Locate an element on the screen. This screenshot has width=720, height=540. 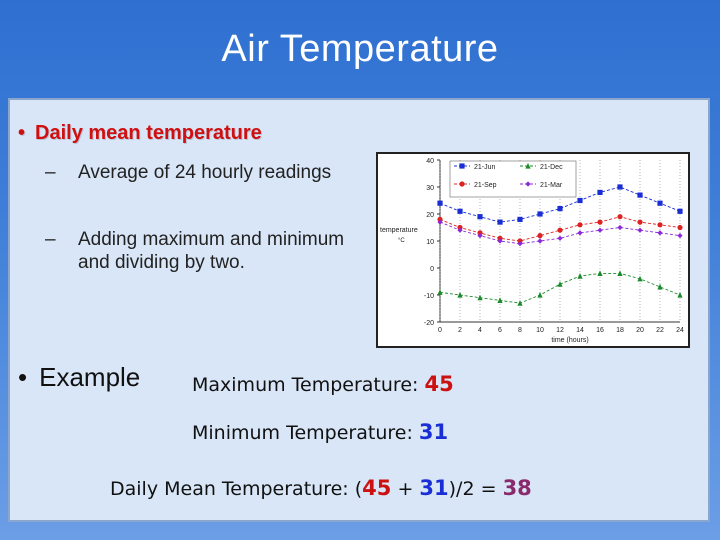
mean-plus: + is located at coordinates (405, 489).